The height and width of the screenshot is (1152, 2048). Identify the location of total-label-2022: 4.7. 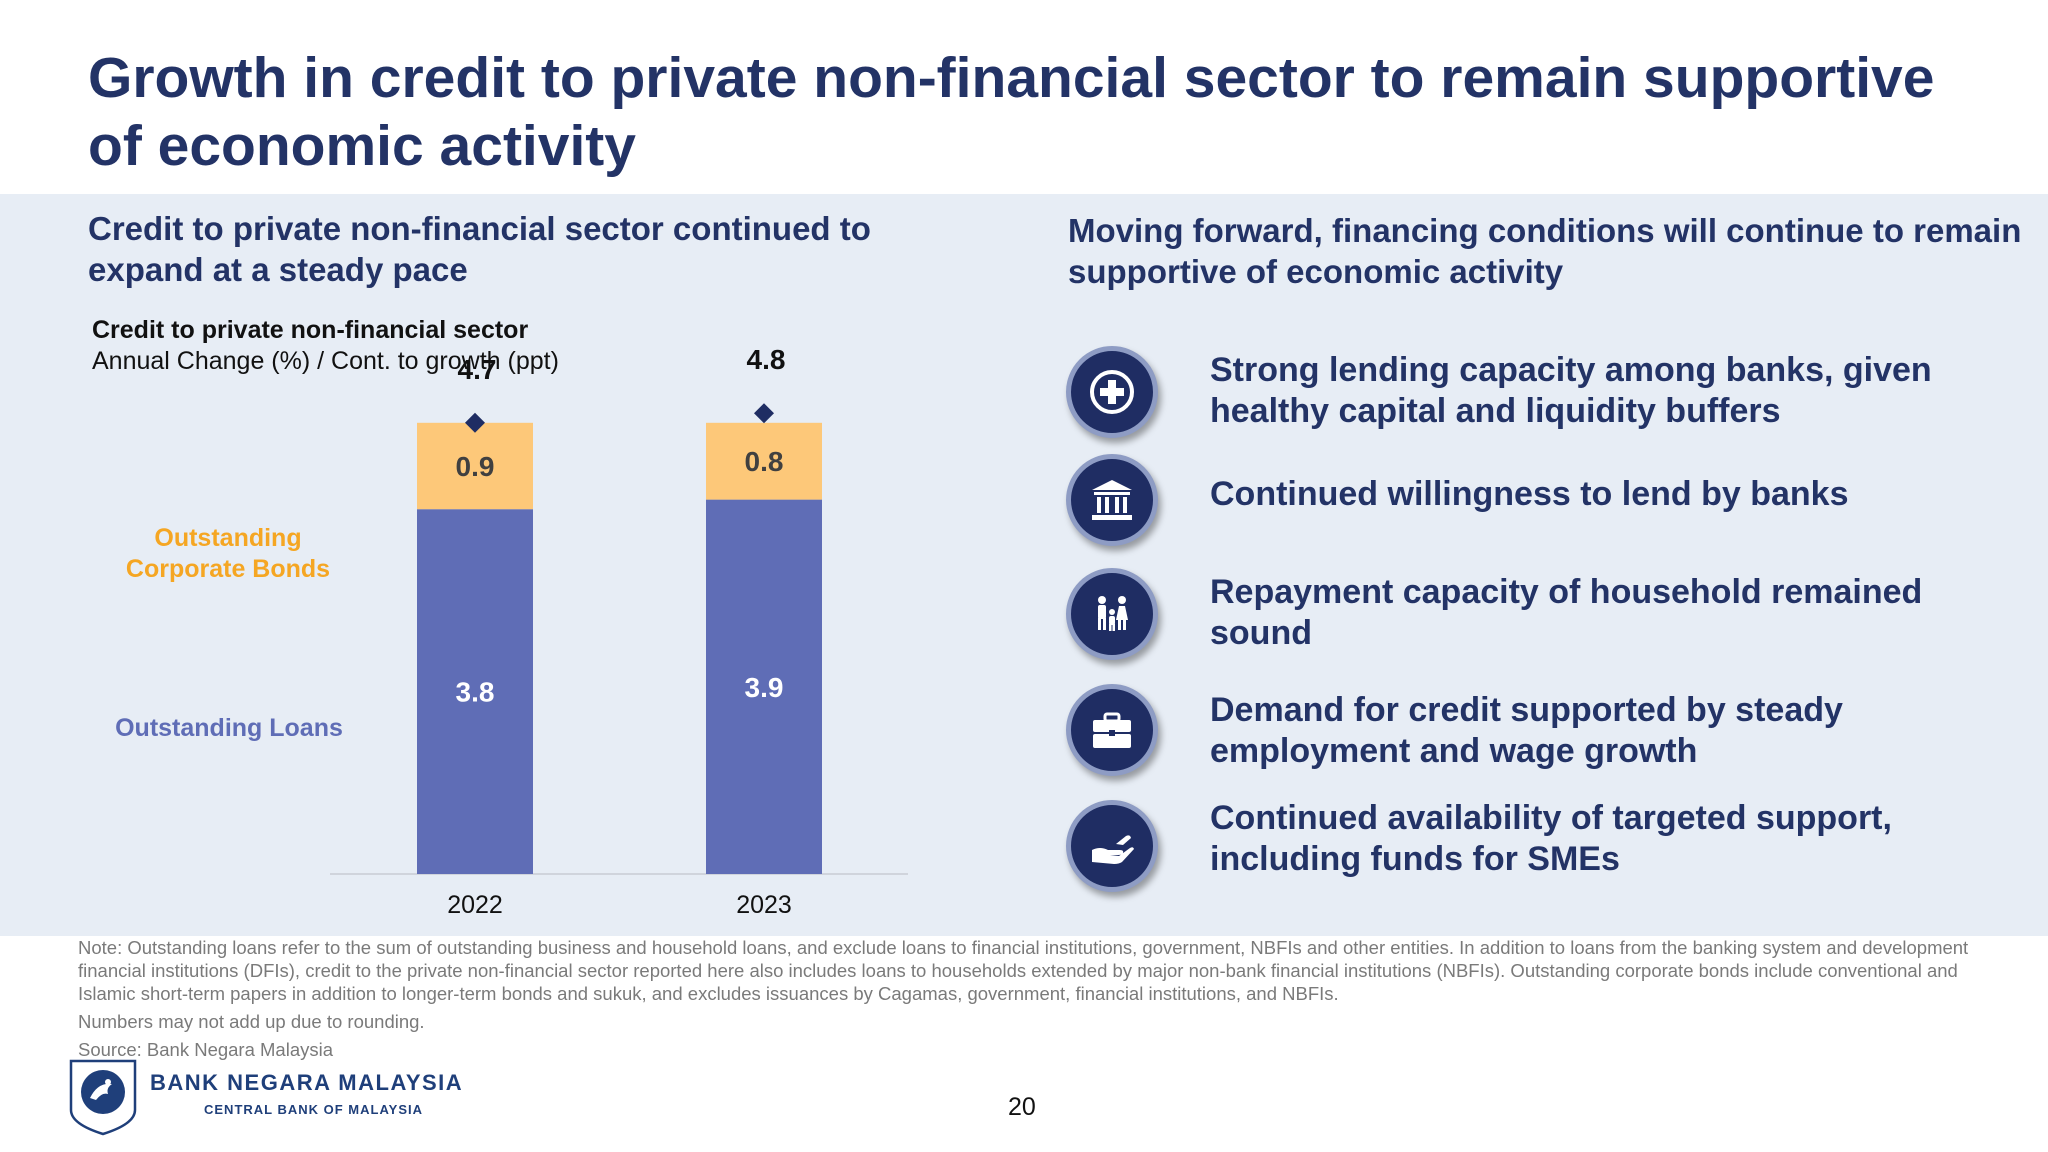
(477, 369).